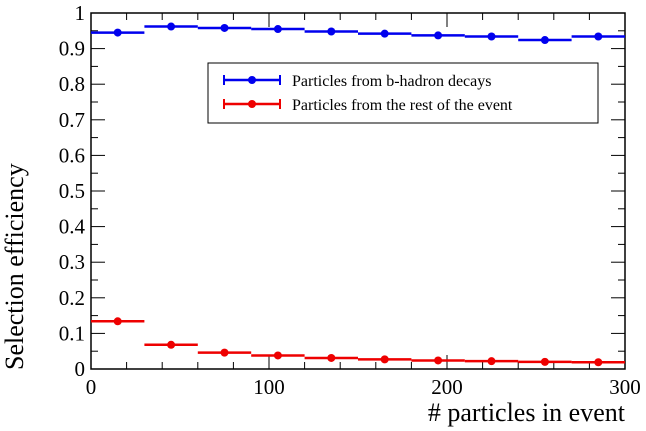 The height and width of the screenshot is (431, 646). Describe the element at coordinates (447, 387) in the screenshot. I see `x-tick-label: 200` at that location.